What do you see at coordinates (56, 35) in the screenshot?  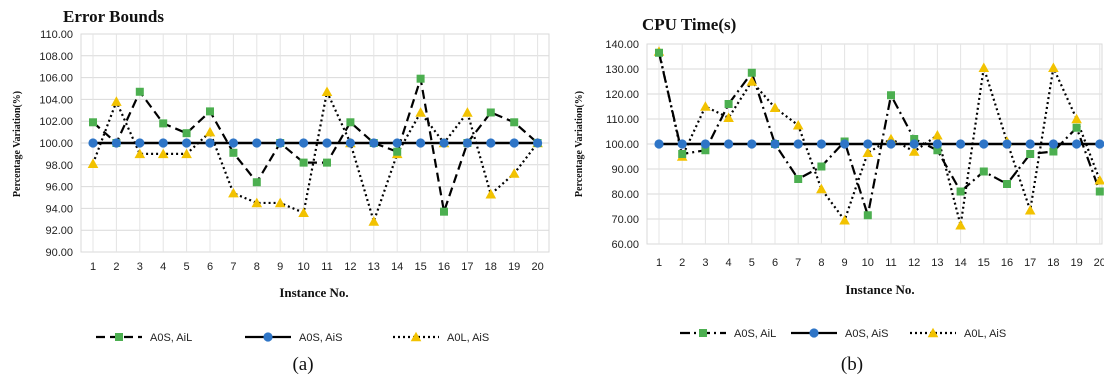 I see `y-tick-label: 110.00` at bounding box center [56, 35].